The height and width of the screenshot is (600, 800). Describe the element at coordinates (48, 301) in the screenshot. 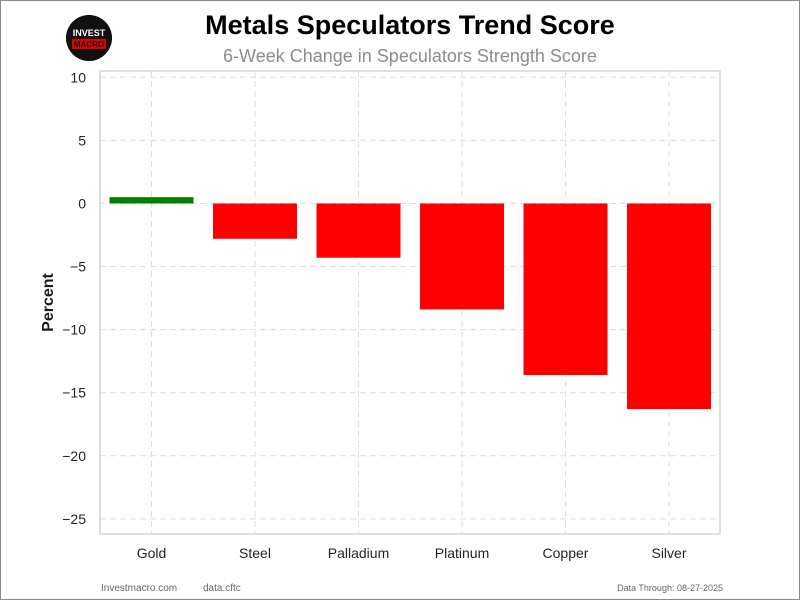

I see `y-axis-label: Percent` at that location.